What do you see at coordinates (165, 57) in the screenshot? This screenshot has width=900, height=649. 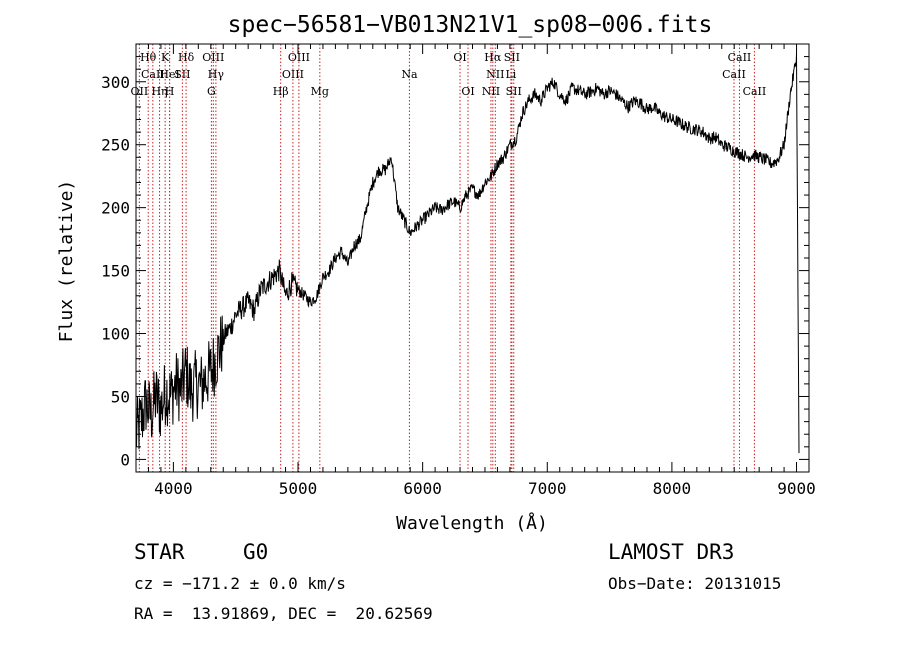 I see `line-label-k: K` at bounding box center [165, 57].